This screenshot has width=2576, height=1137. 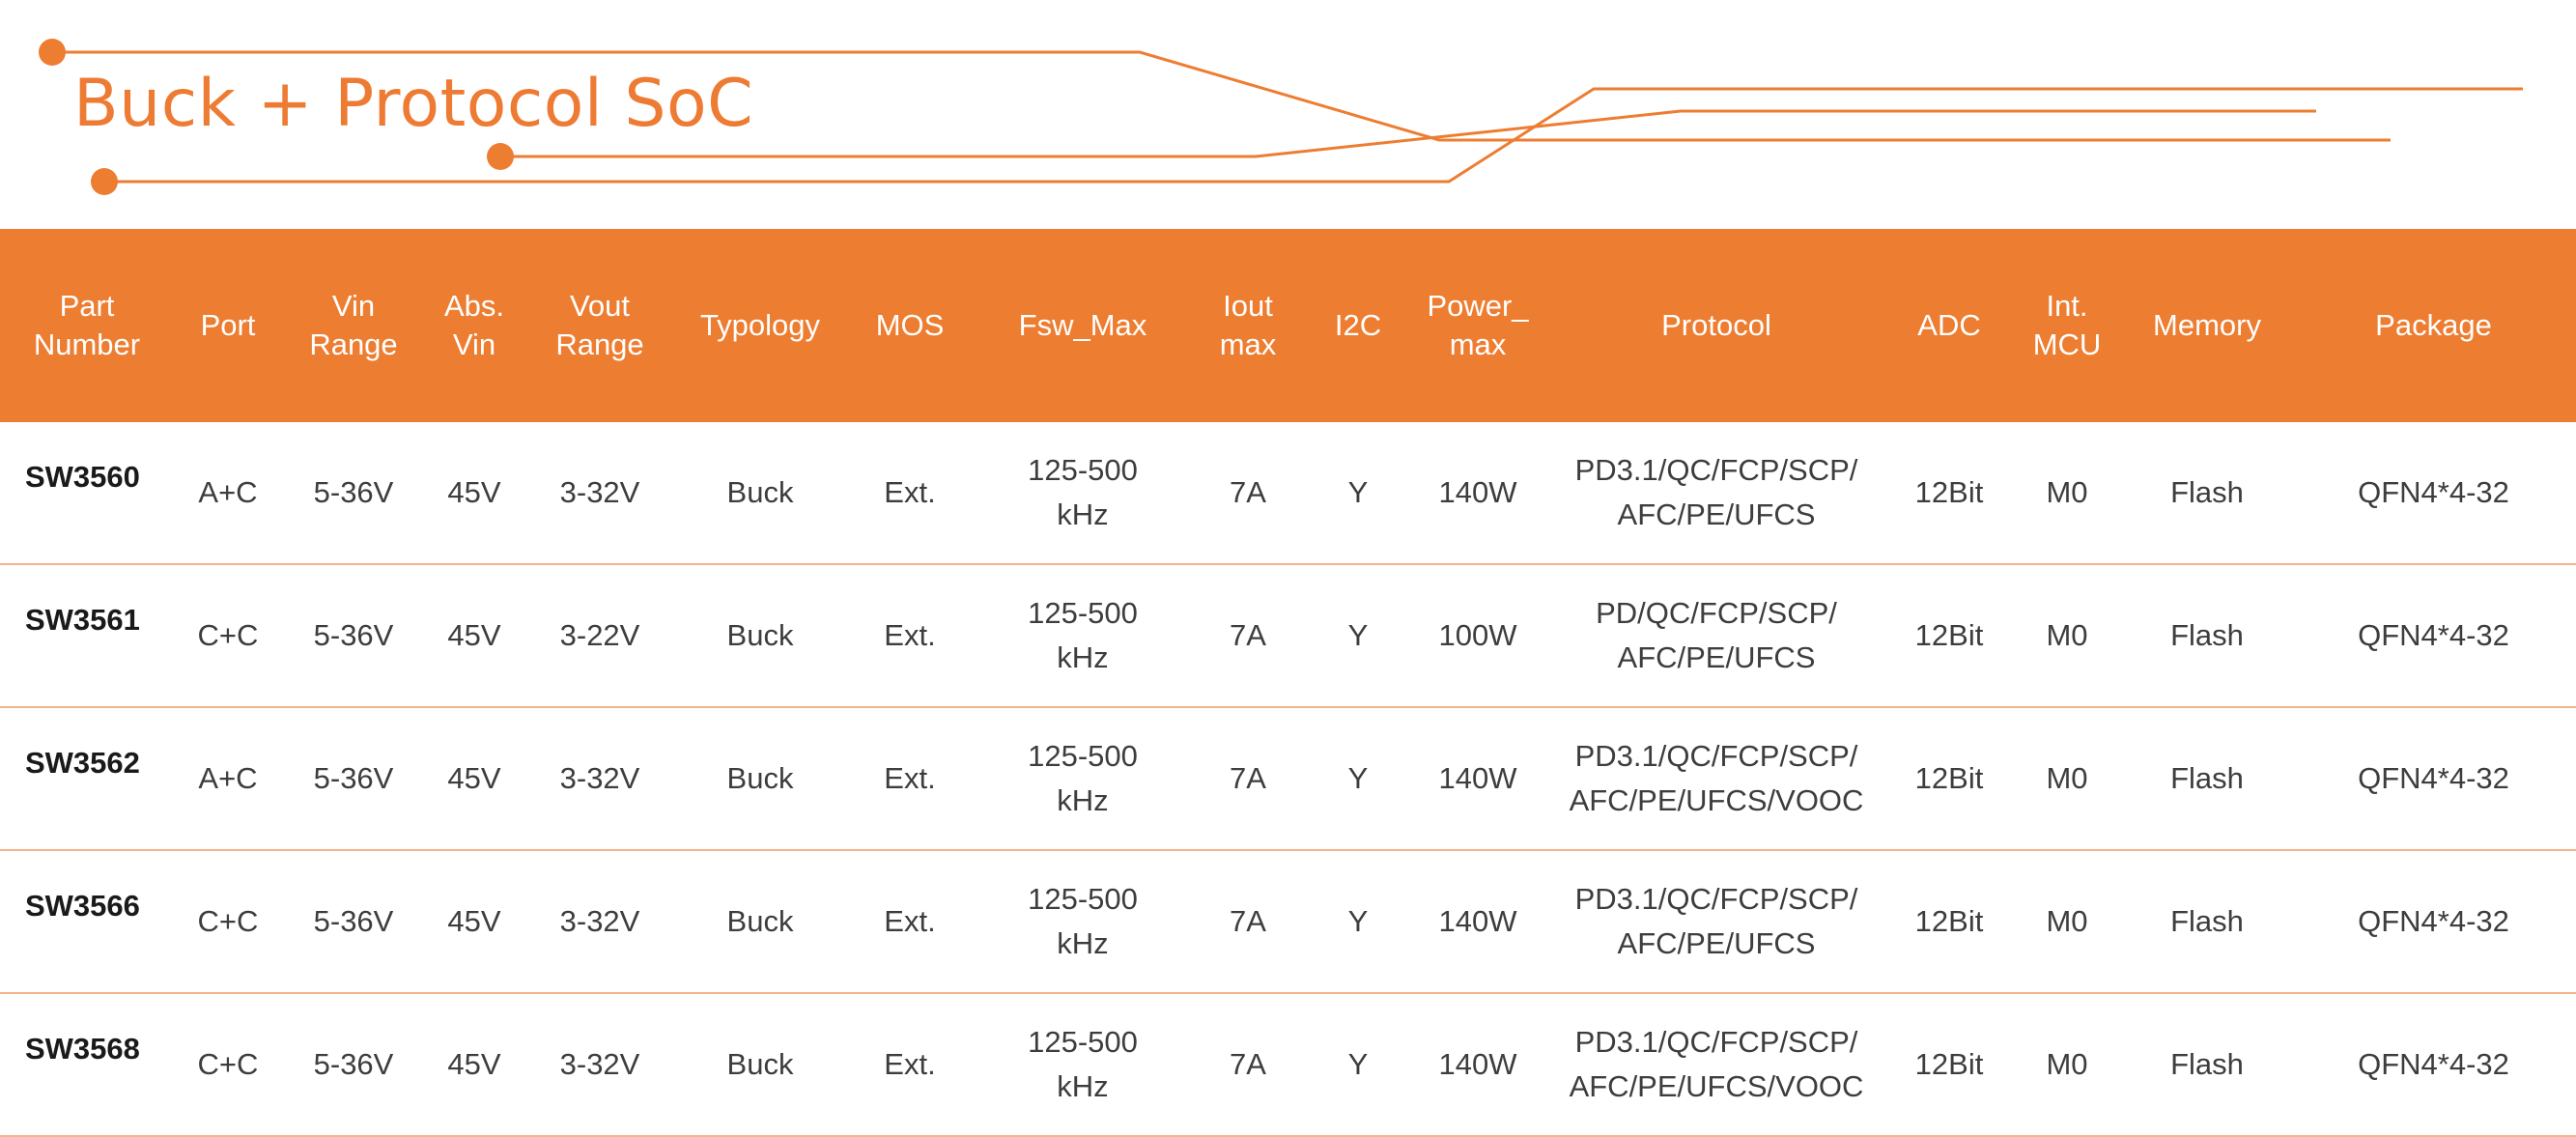 I want to click on column-header: Fsw_Max, so click(x=1083, y=325).